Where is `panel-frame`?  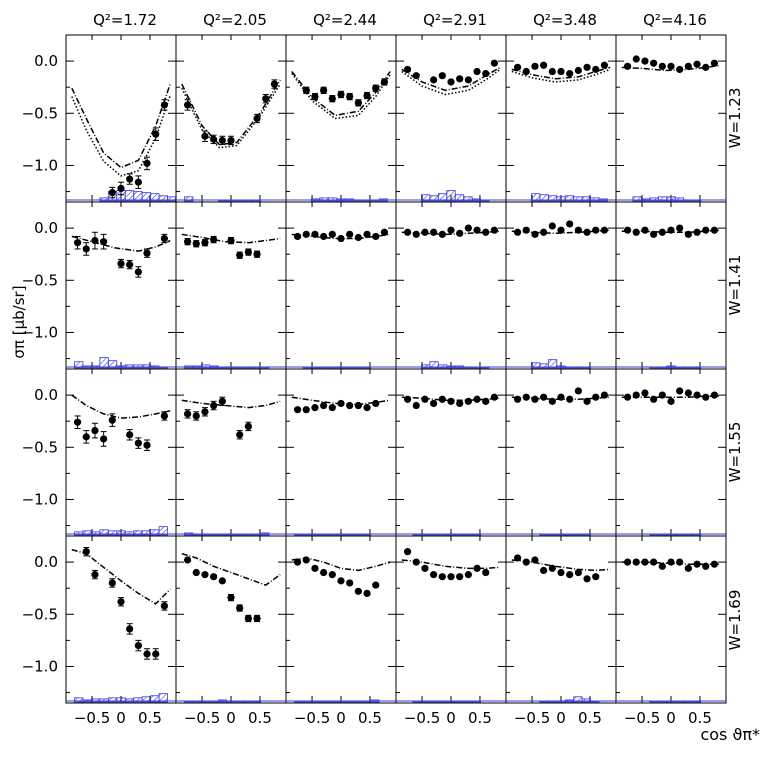
panel-frame is located at coordinates (341, 452).